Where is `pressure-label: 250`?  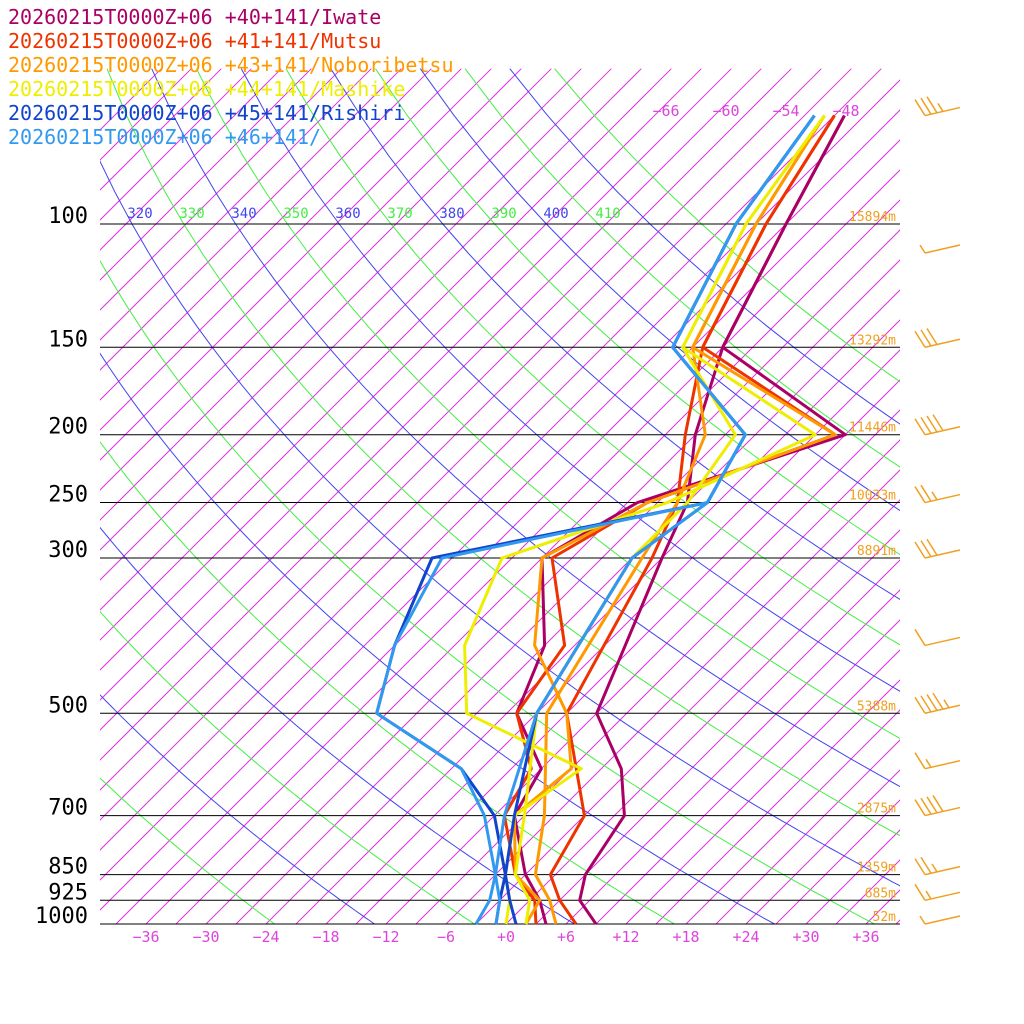
pressure-label: 250 is located at coordinates (68, 495).